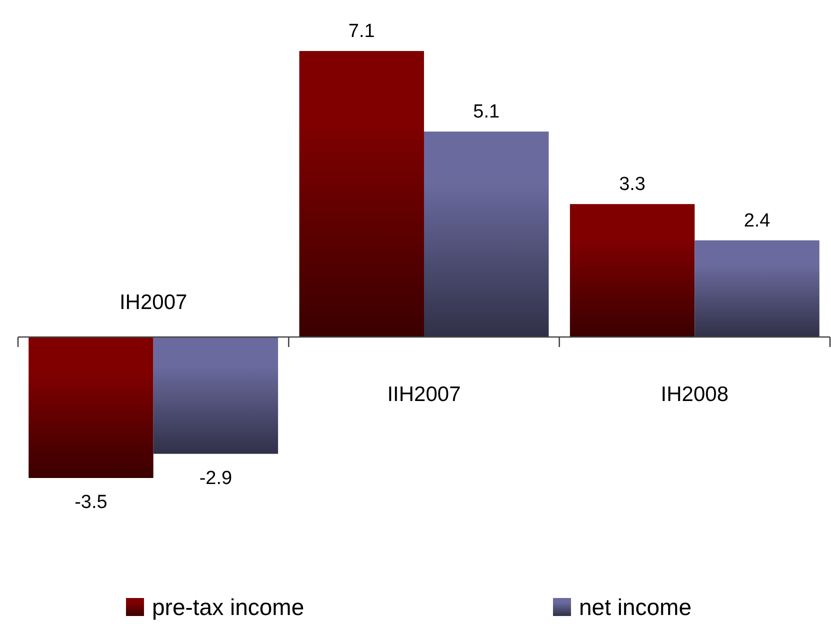 This screenshot has height=624, width=831. Describe the element at coordinates (91, 502) in the screenshot. I see `data-label: -3.5` at that location.